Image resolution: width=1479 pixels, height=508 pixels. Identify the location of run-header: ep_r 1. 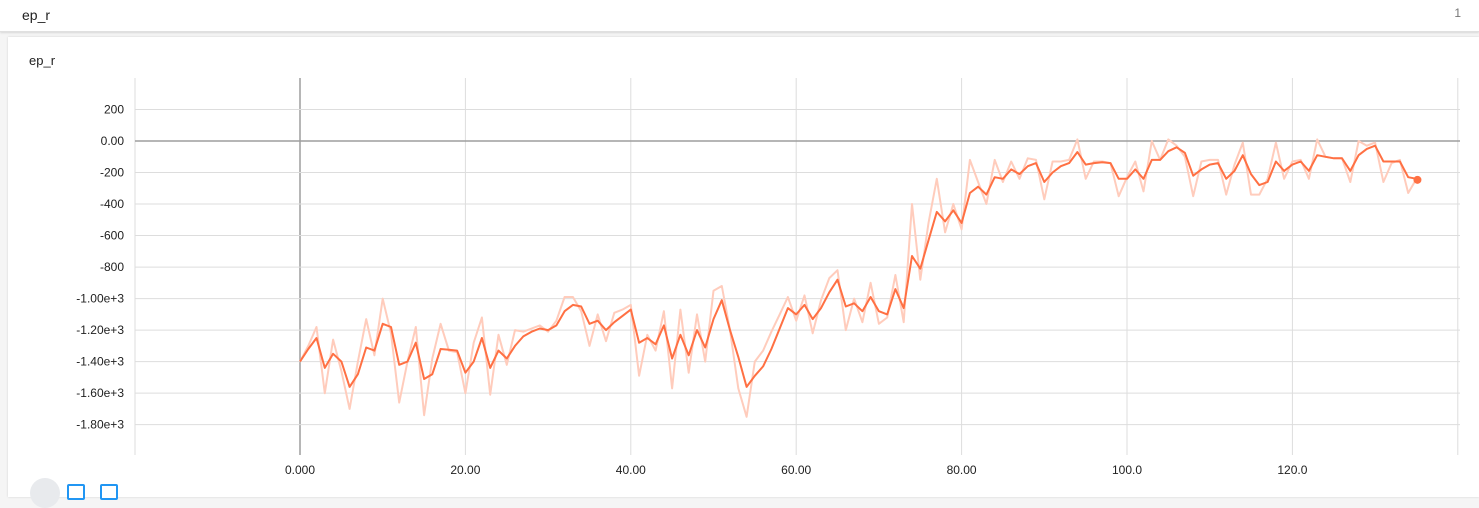
(739, 16).